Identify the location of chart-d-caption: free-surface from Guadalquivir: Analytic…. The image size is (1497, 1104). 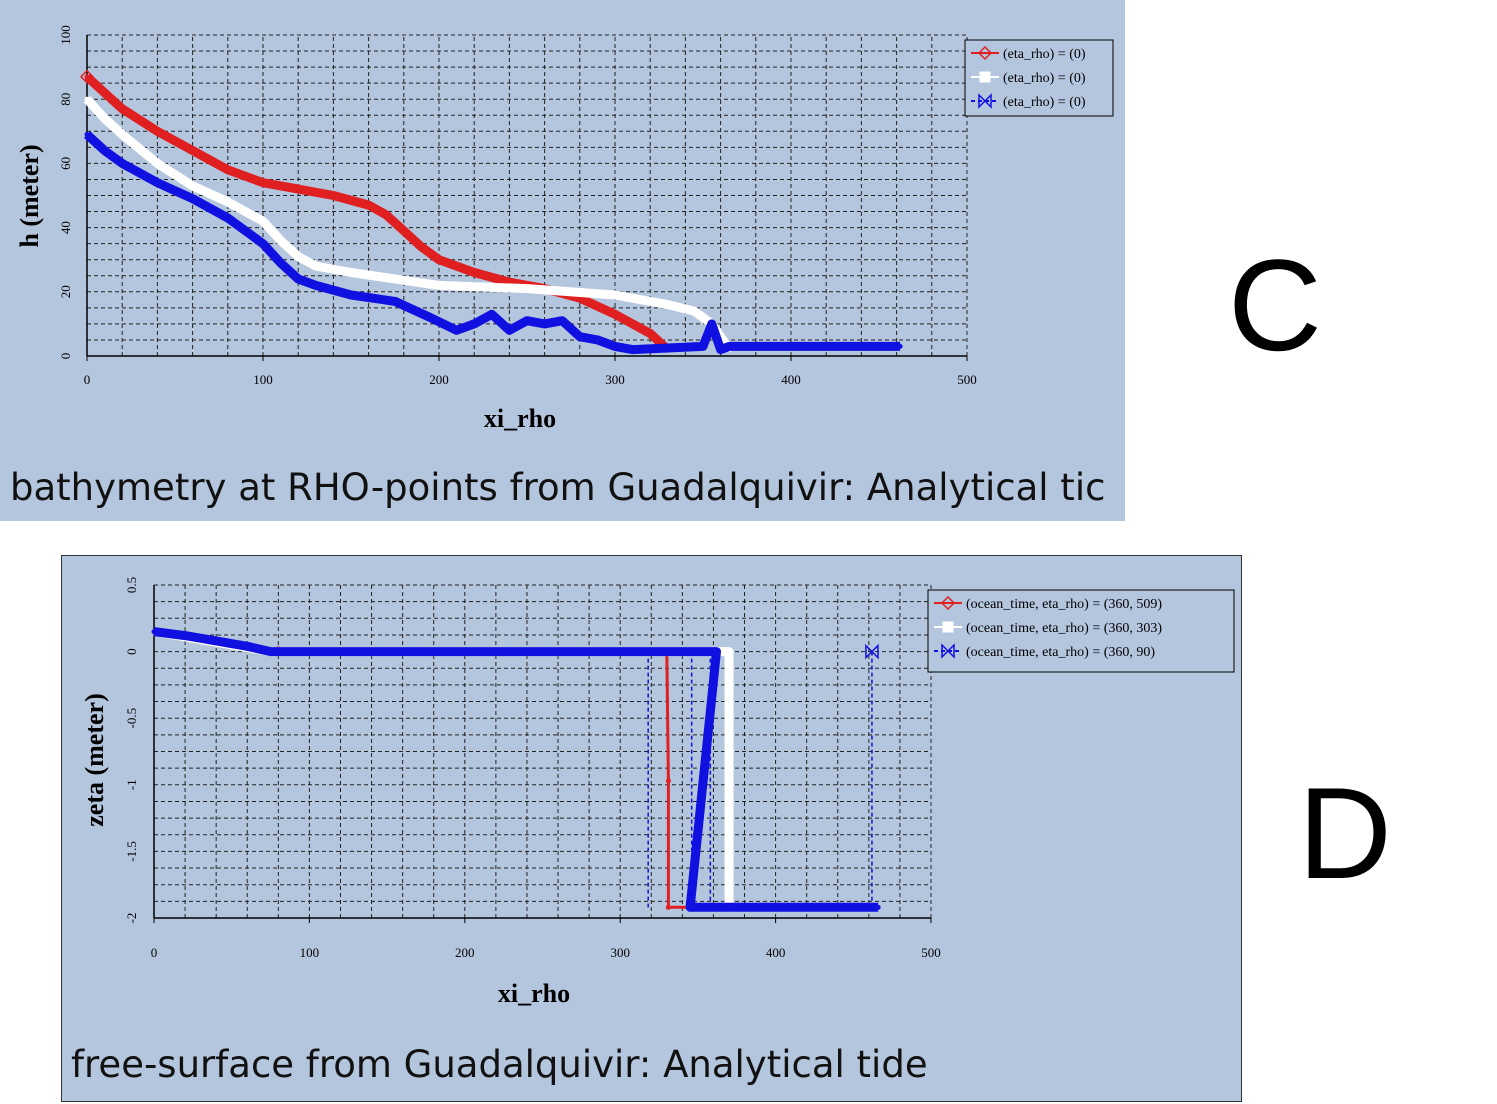
(499, 1064).